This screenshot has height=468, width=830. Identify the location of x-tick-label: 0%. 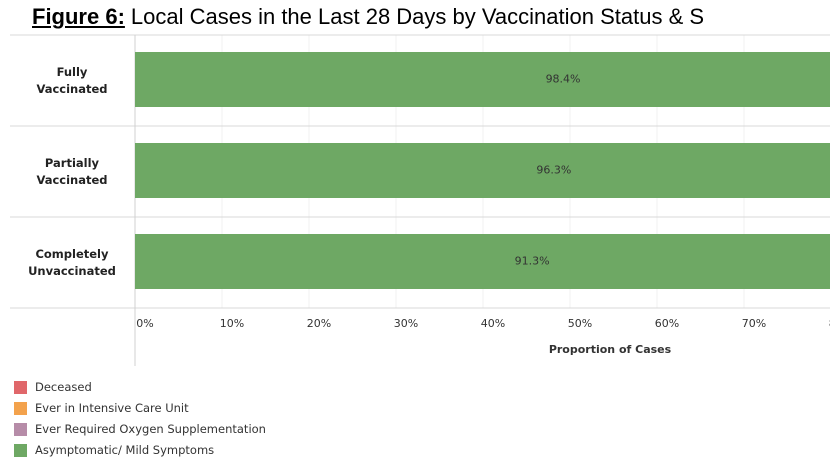
(144, 323).